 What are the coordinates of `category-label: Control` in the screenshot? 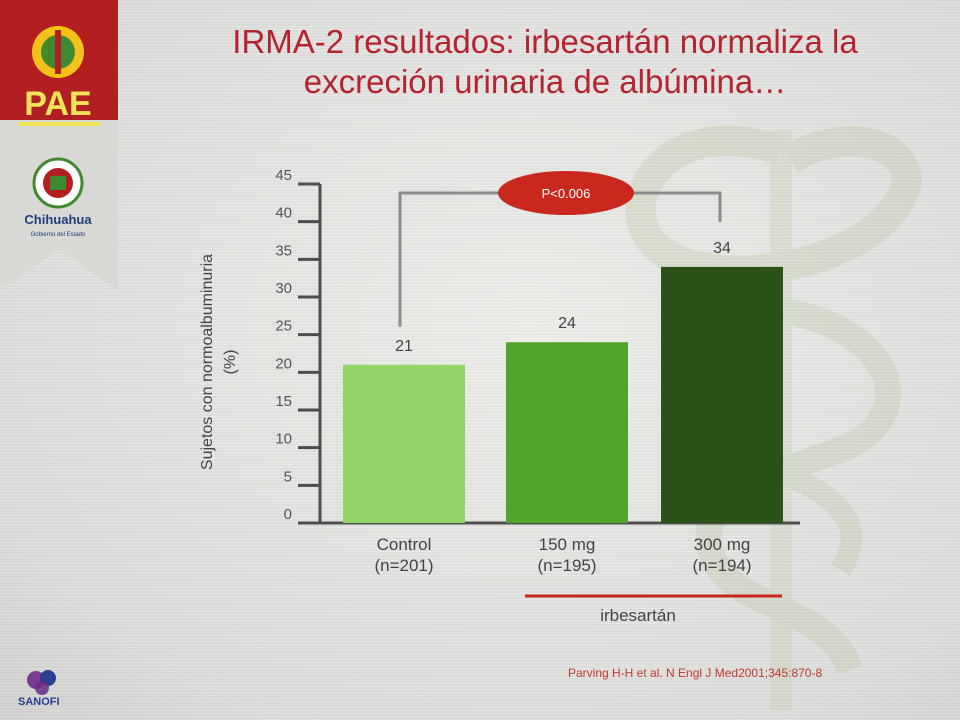 It's located at (404, 544).